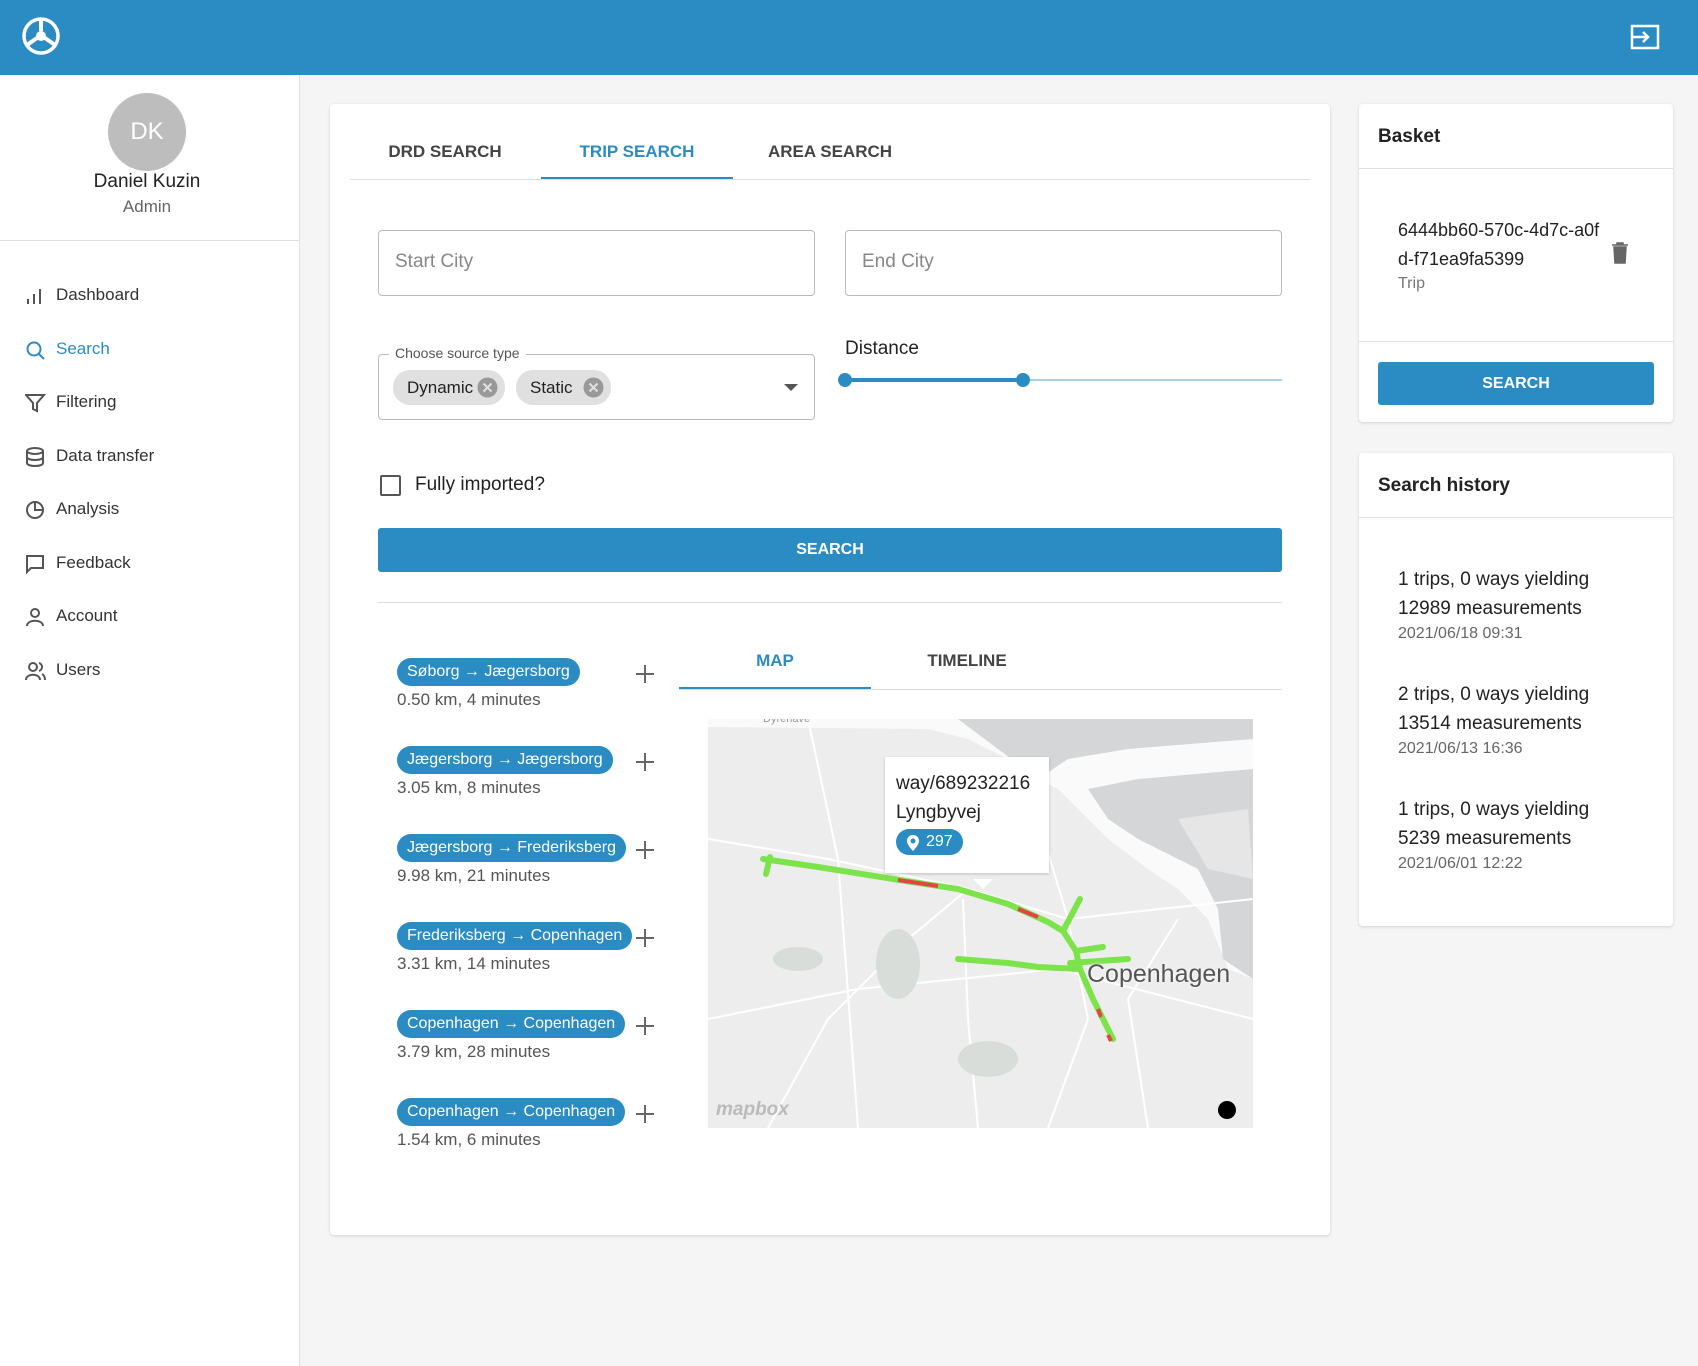 The width and height of the screenshot is (1698, 1366). What do you see at coordinates (469, 699) in the screenshot?
I see `trip-summary: 0.50 km, 4 minutes` at bounding box center [469, 699].